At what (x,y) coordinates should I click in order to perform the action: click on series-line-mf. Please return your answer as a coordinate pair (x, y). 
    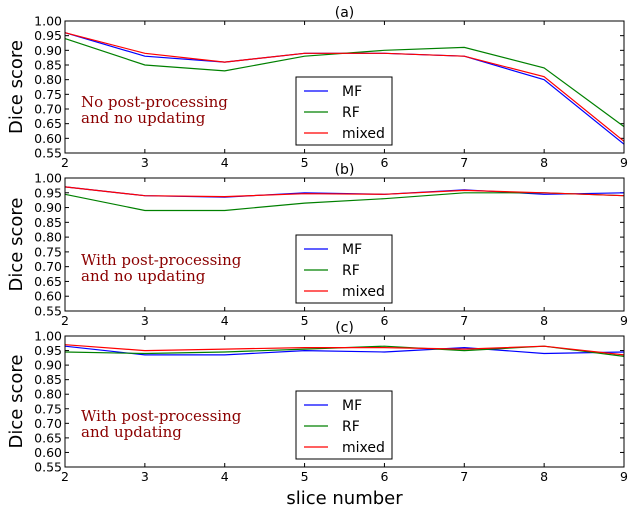
    Looking at the image, I should click on (344, 350).